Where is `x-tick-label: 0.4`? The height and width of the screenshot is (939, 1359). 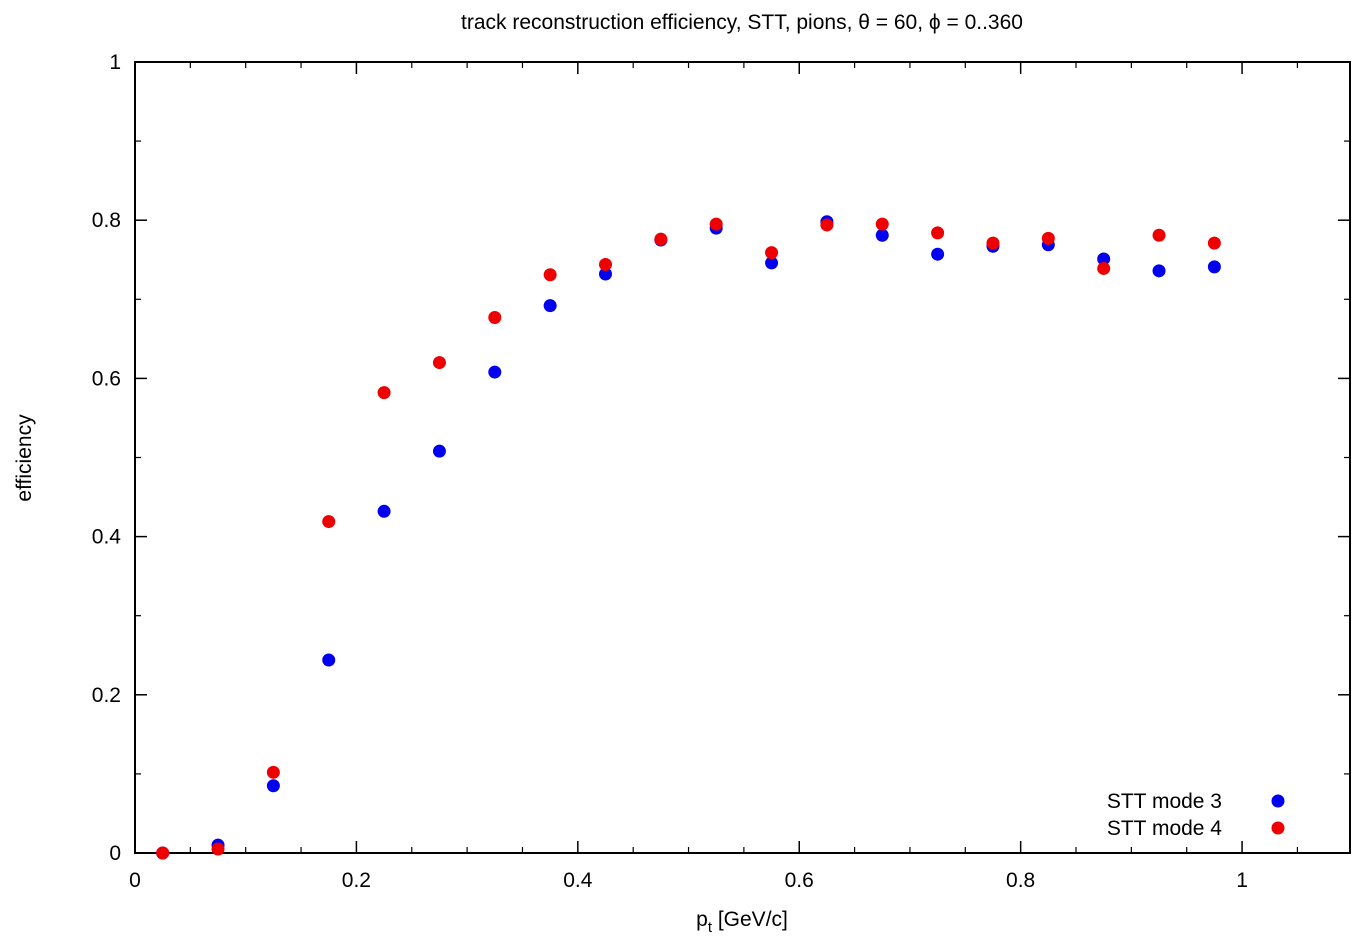
x-tick-label: 0.4 is located at coordinates (578, 880).